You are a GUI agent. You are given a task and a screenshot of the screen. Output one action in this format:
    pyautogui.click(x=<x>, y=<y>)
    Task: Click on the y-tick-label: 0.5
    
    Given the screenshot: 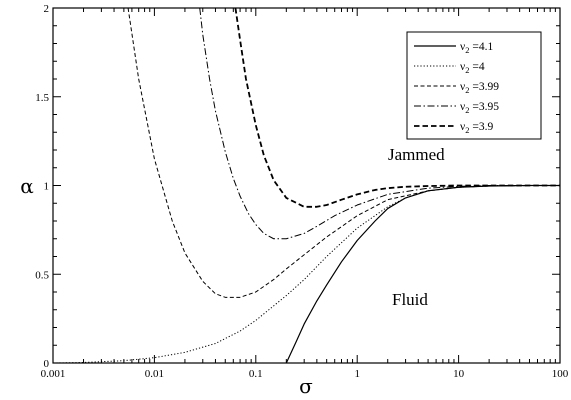 What is the action you would take?
    pyautogui.click(x=42, y=275)
    